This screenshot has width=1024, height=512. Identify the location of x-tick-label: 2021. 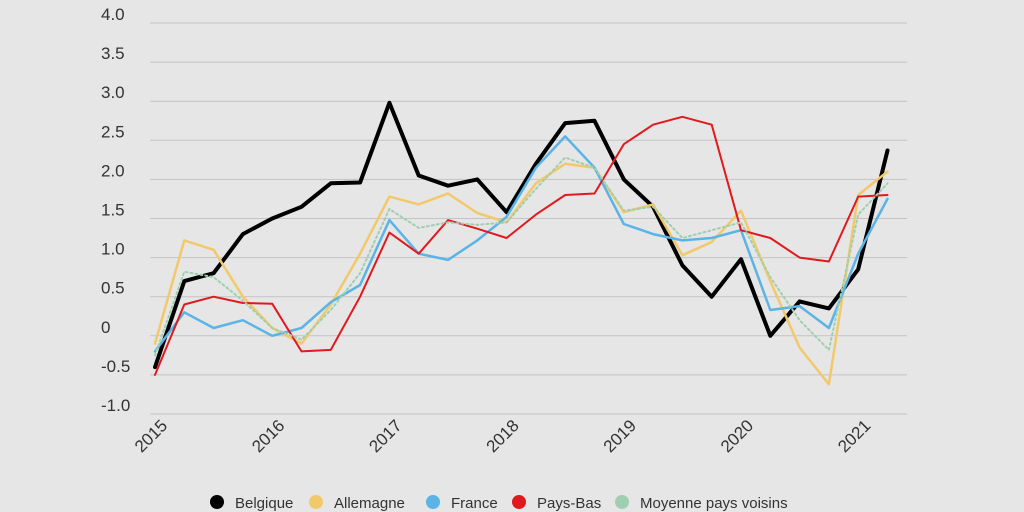
(854, 436).